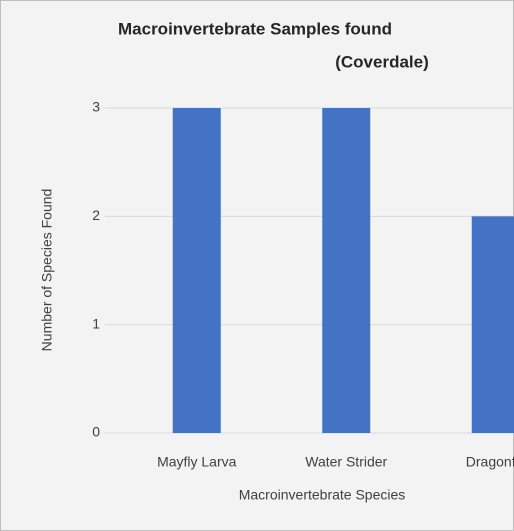 This screenshot has width=514, height=531. I want to click on y-tick-label: 0, so click(96, 432).